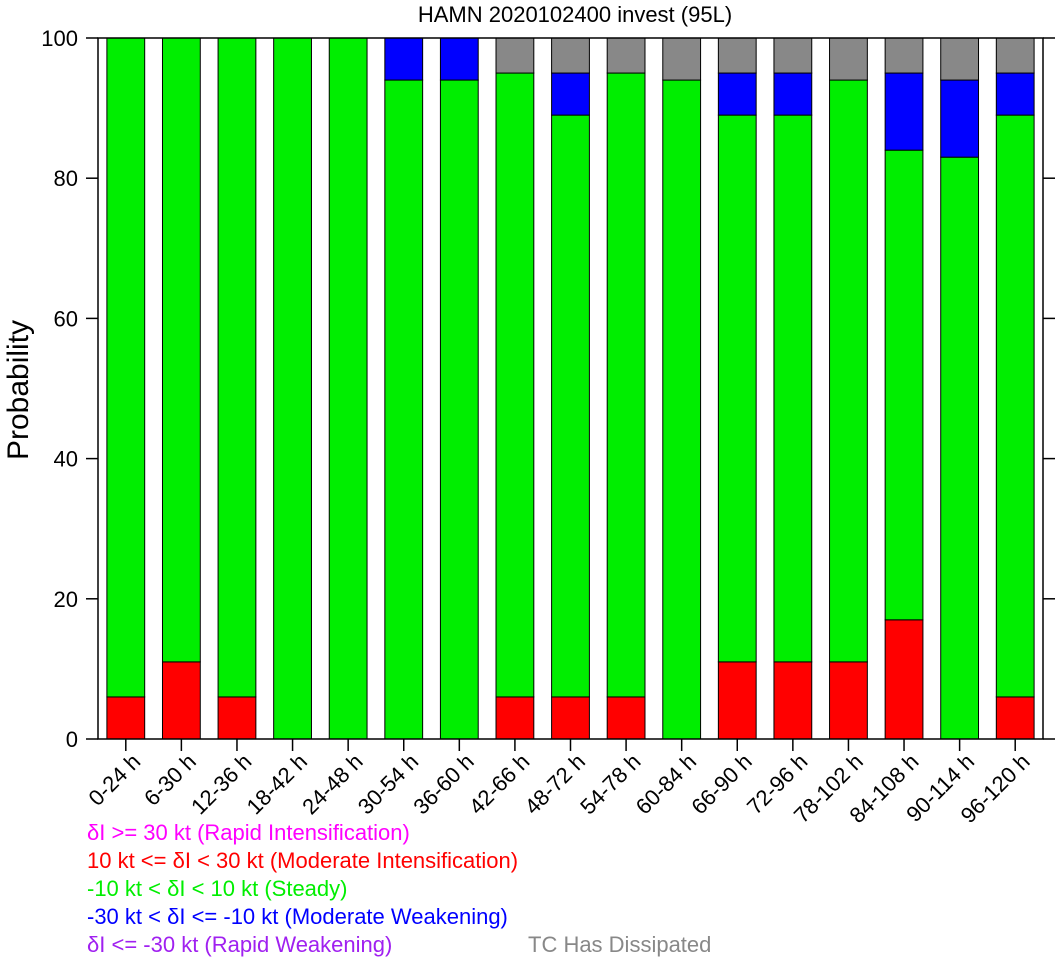  I want to click on y-tick-label: 40, so click(66, 459).